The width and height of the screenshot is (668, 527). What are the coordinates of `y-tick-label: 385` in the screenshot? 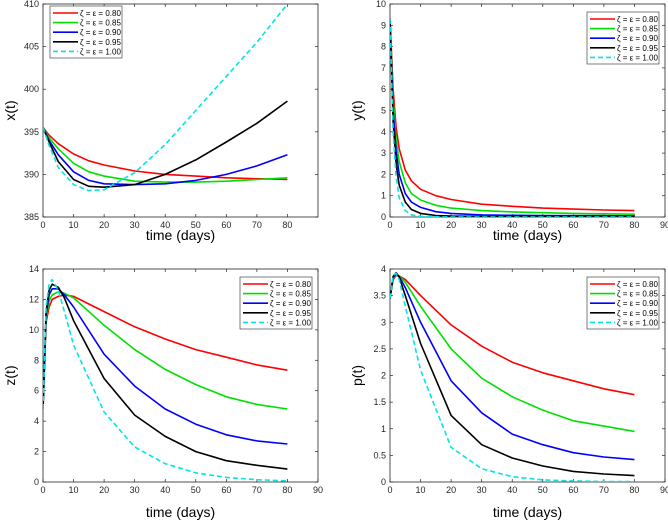 It's located at (31, 217).